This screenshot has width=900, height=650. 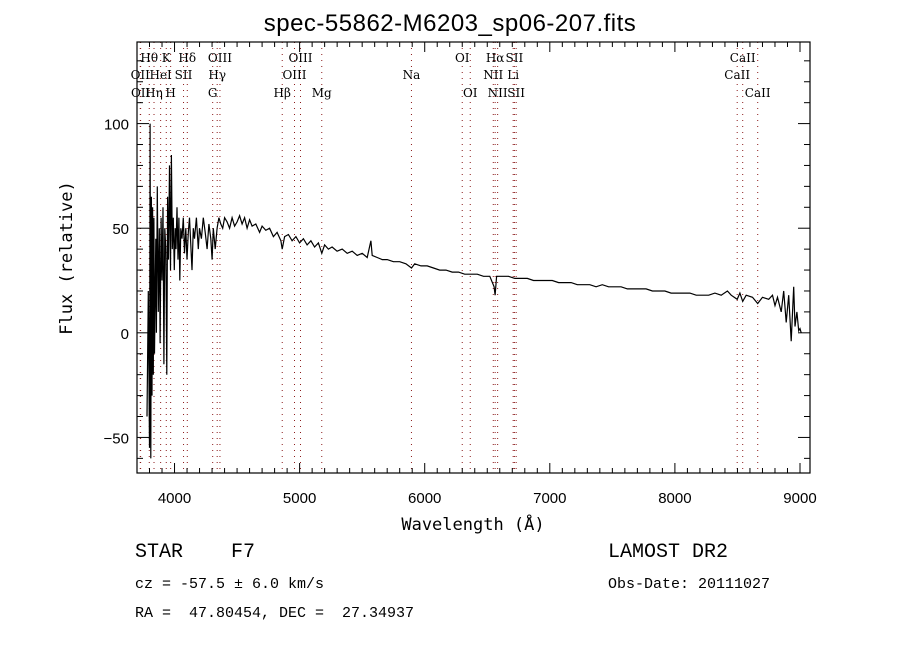 I want to click on coordinates: RA = 47.80454, DEC = 27.34937, so click(x=275, y=613).